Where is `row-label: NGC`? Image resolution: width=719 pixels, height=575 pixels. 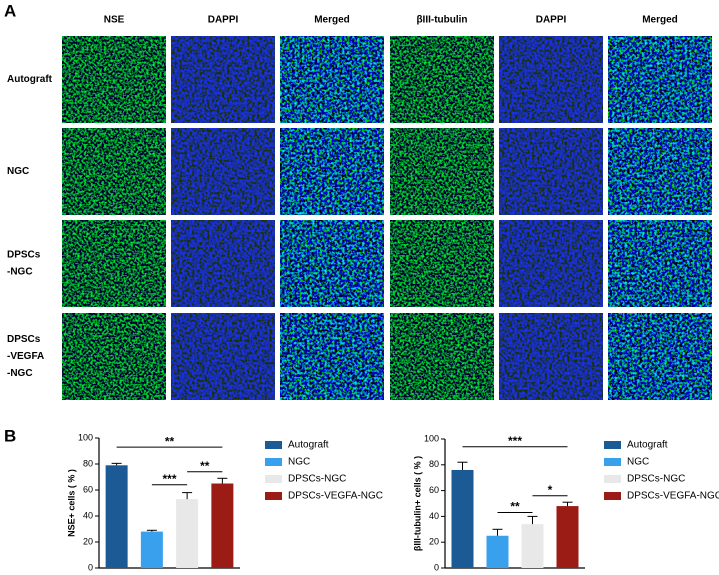
row-label: NGC is located at coordinates (18, 171).